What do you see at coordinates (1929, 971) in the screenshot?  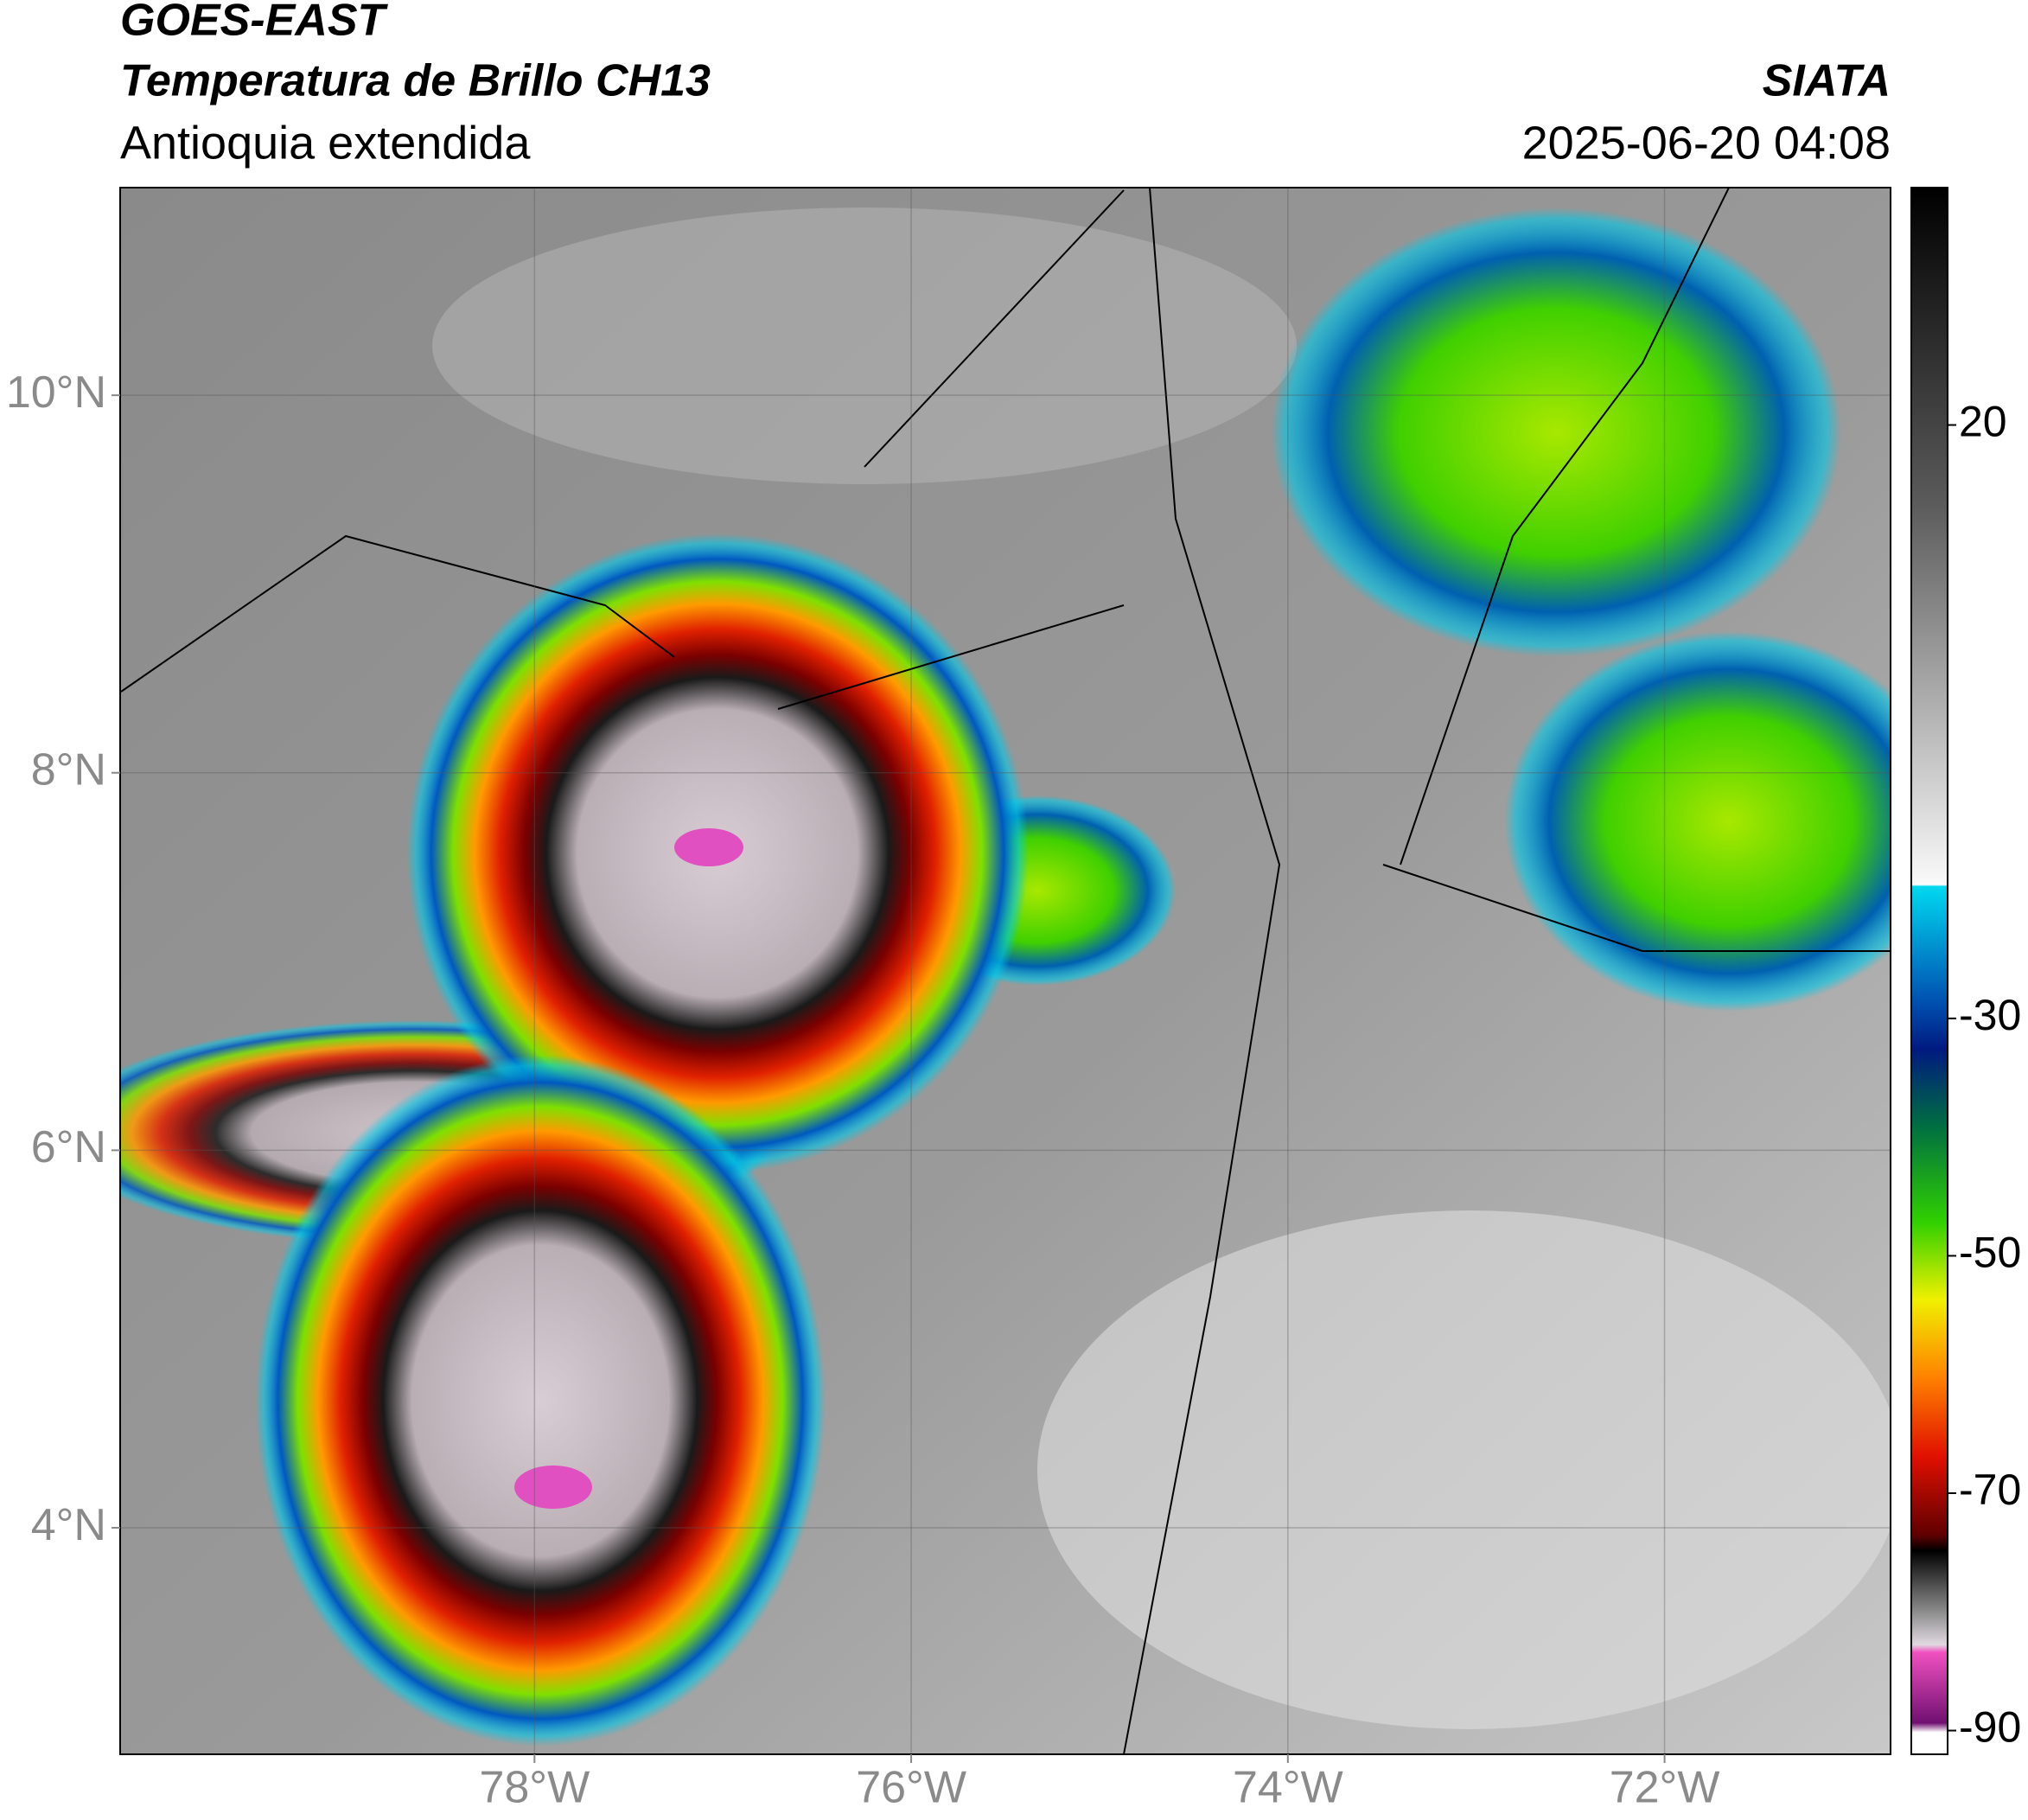 I see `colorbar` at bounding box center [1929, 971].